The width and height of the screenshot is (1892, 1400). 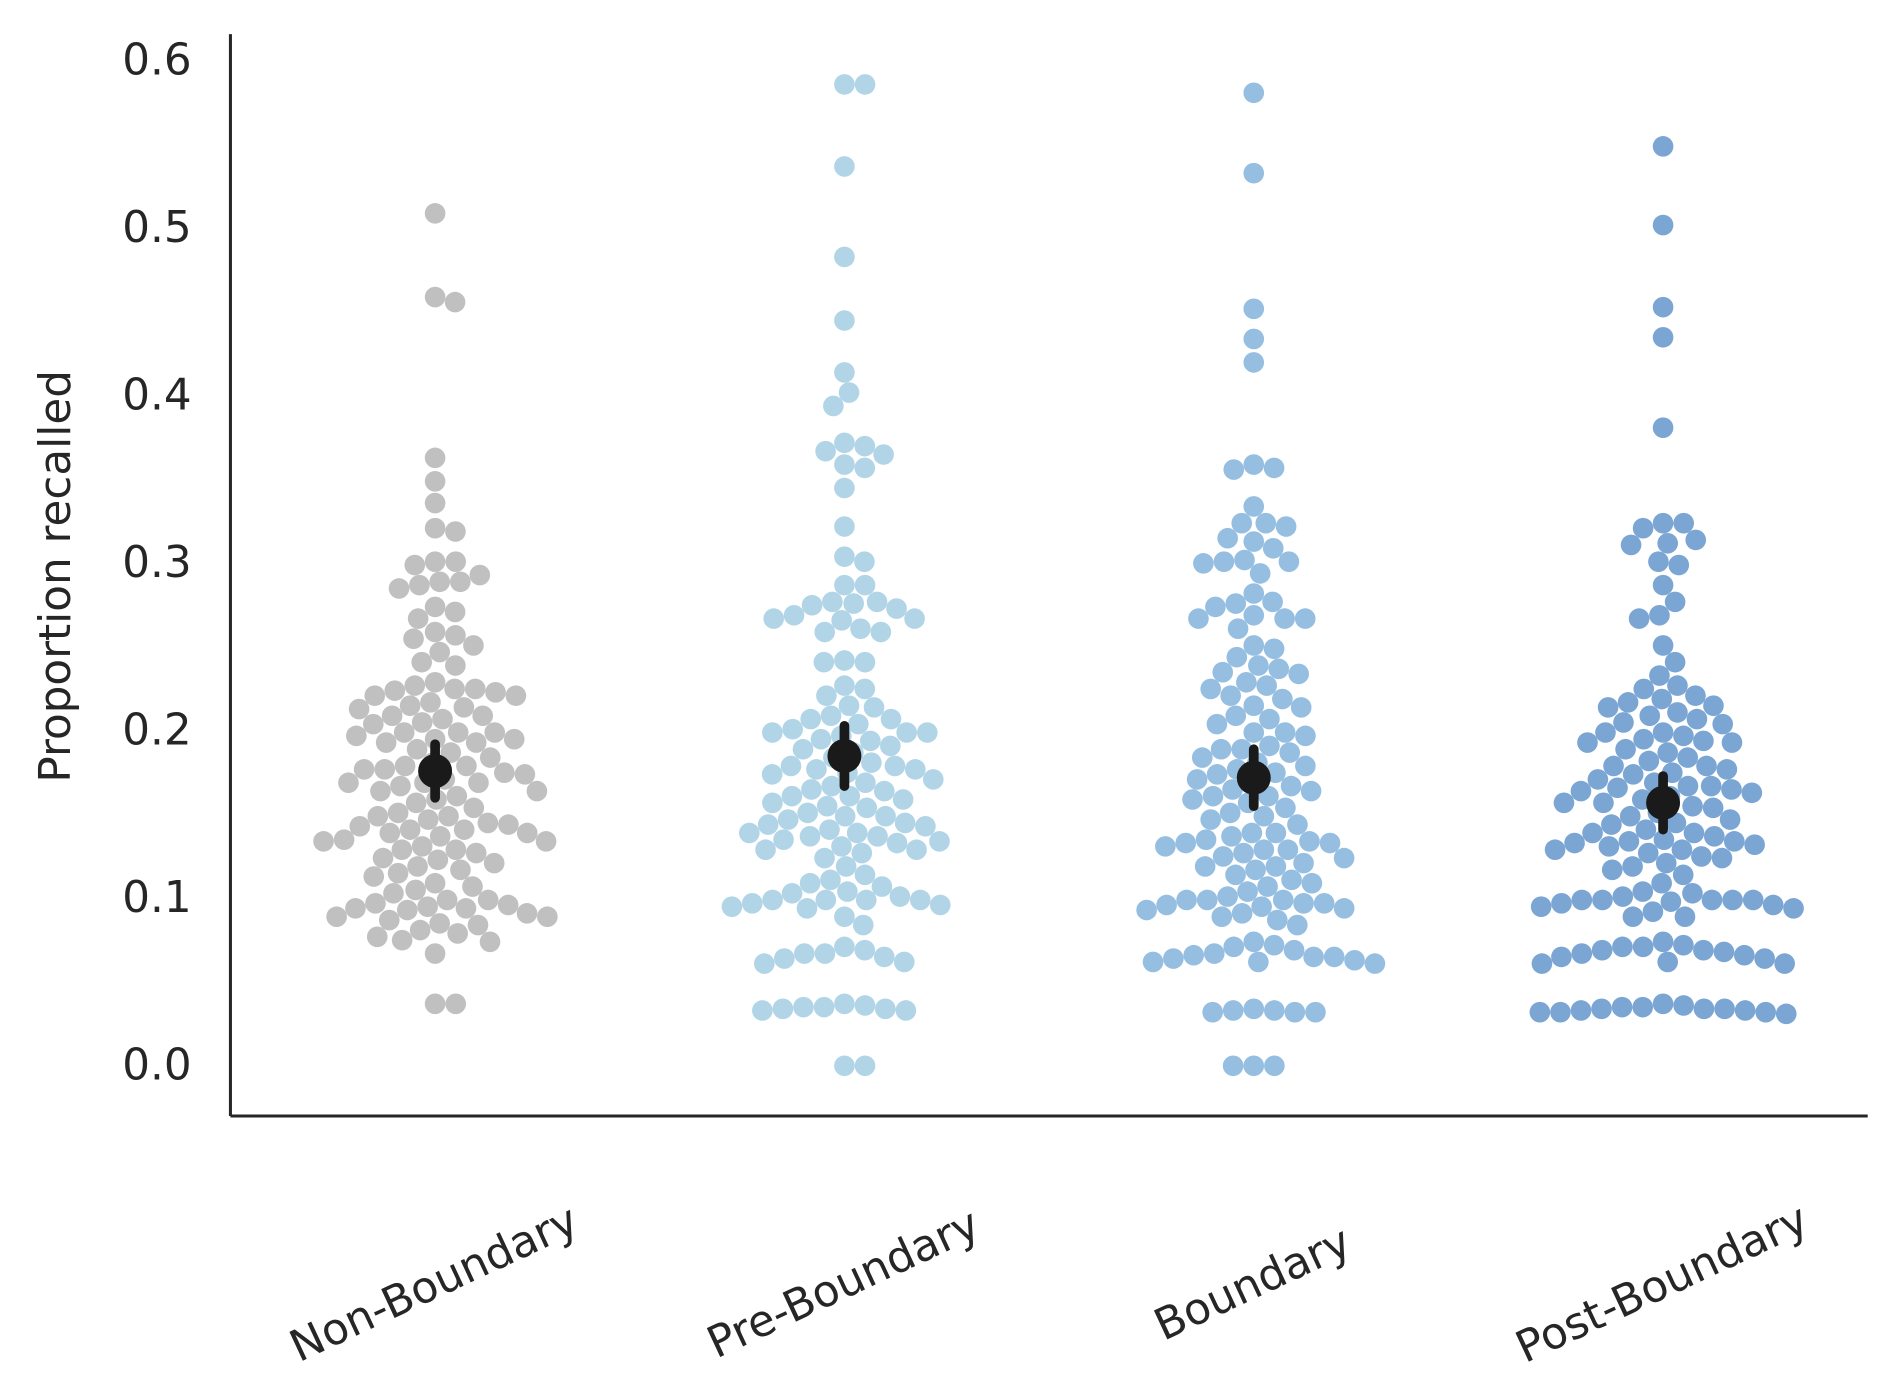 What do you see at coordinates (844, 755) in the screenshot?
I see `mean-point` at bounding box center [844, 755].